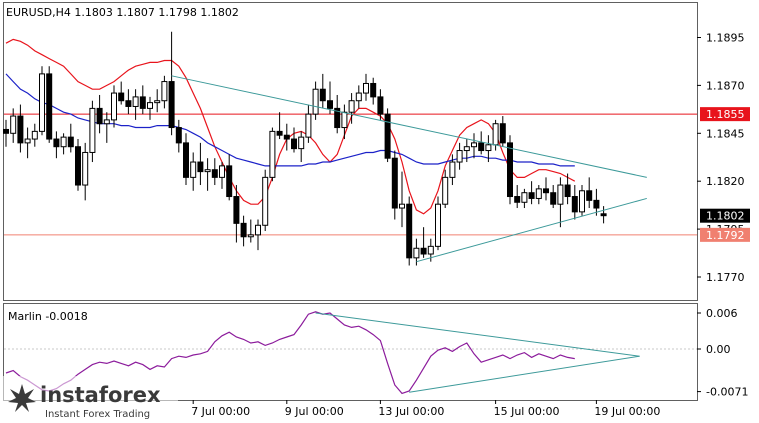  I want to click on level-badge-label: 1.1802, so click(725, 216).